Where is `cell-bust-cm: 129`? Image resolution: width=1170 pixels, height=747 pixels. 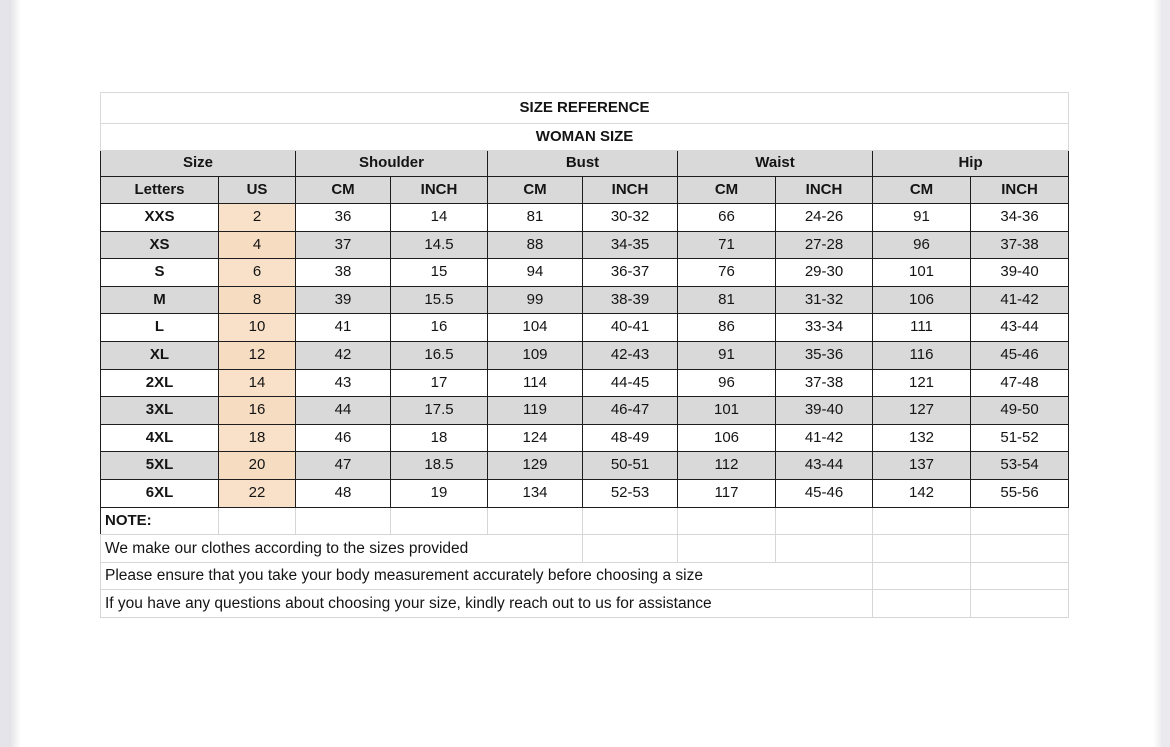 cell-bust-cm: 129 is located at coordinates (535, 465).